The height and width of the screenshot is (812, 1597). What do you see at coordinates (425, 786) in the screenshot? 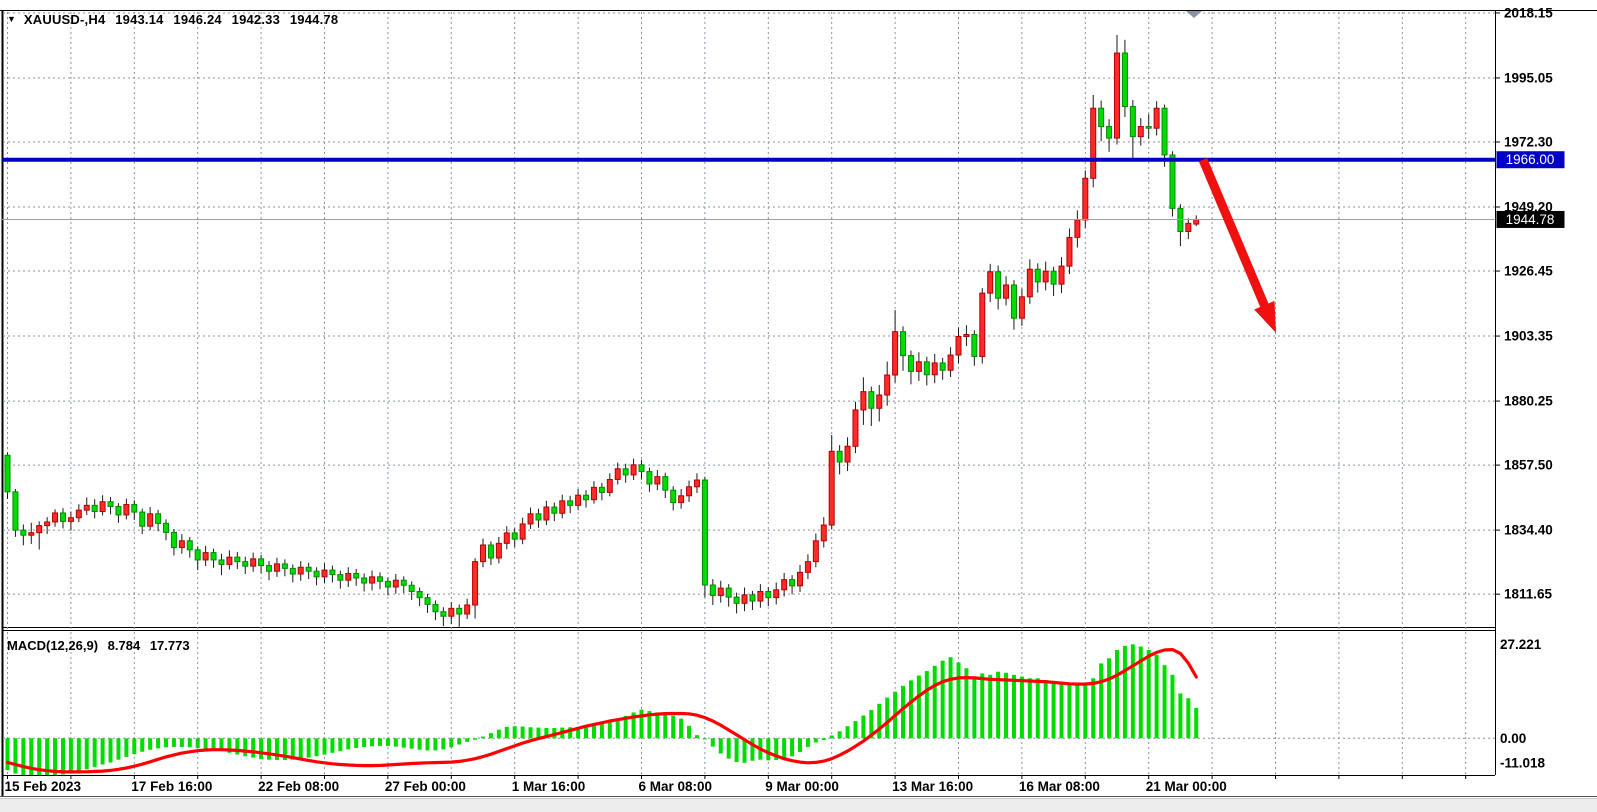
I see `time-axis-label: 27 Feb 00:00` at bounding box center [425, 786].